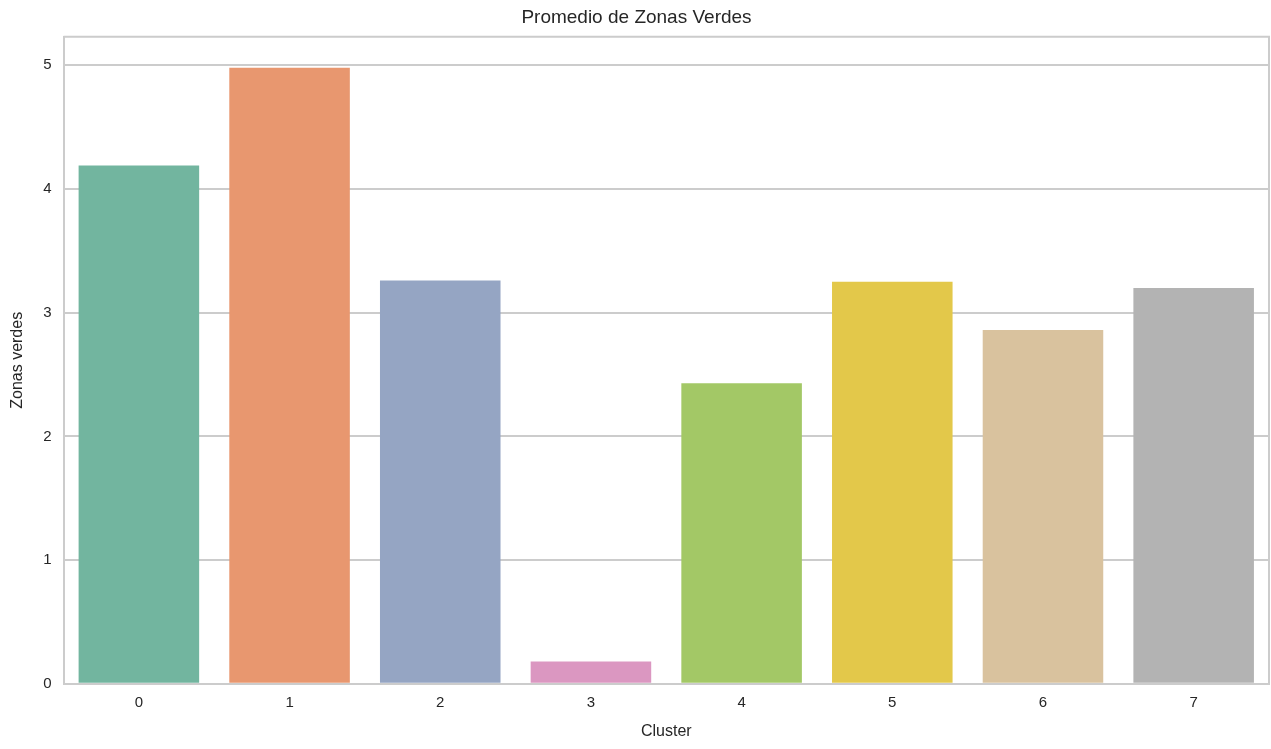 The height and width of the screenshot is (749, 1271). What do you see at coordinates (47, 64) in the screenshot?
I see `y-tick-label: 5` at bounding box center [47, 64].